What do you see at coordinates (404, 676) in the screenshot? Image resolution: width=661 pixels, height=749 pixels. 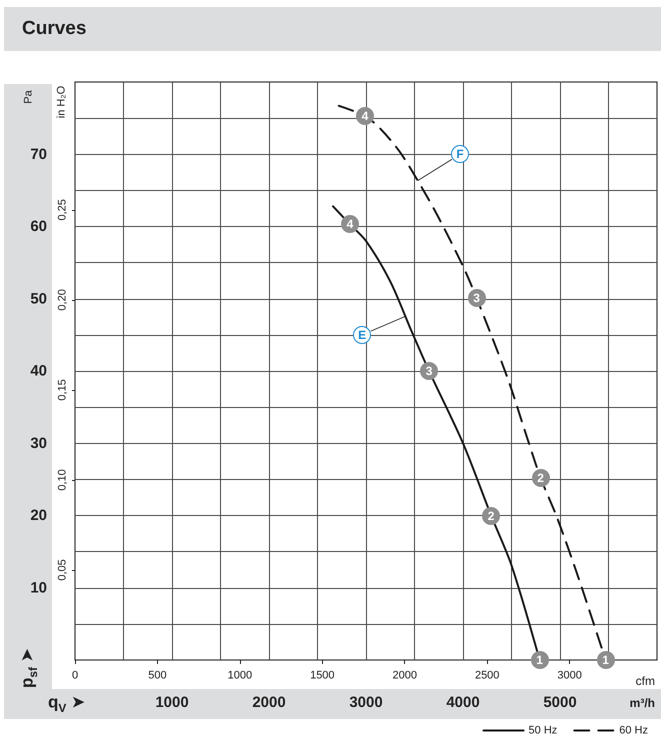 I see `x2-tick-label: 2000` at bounding box center [404, 676].